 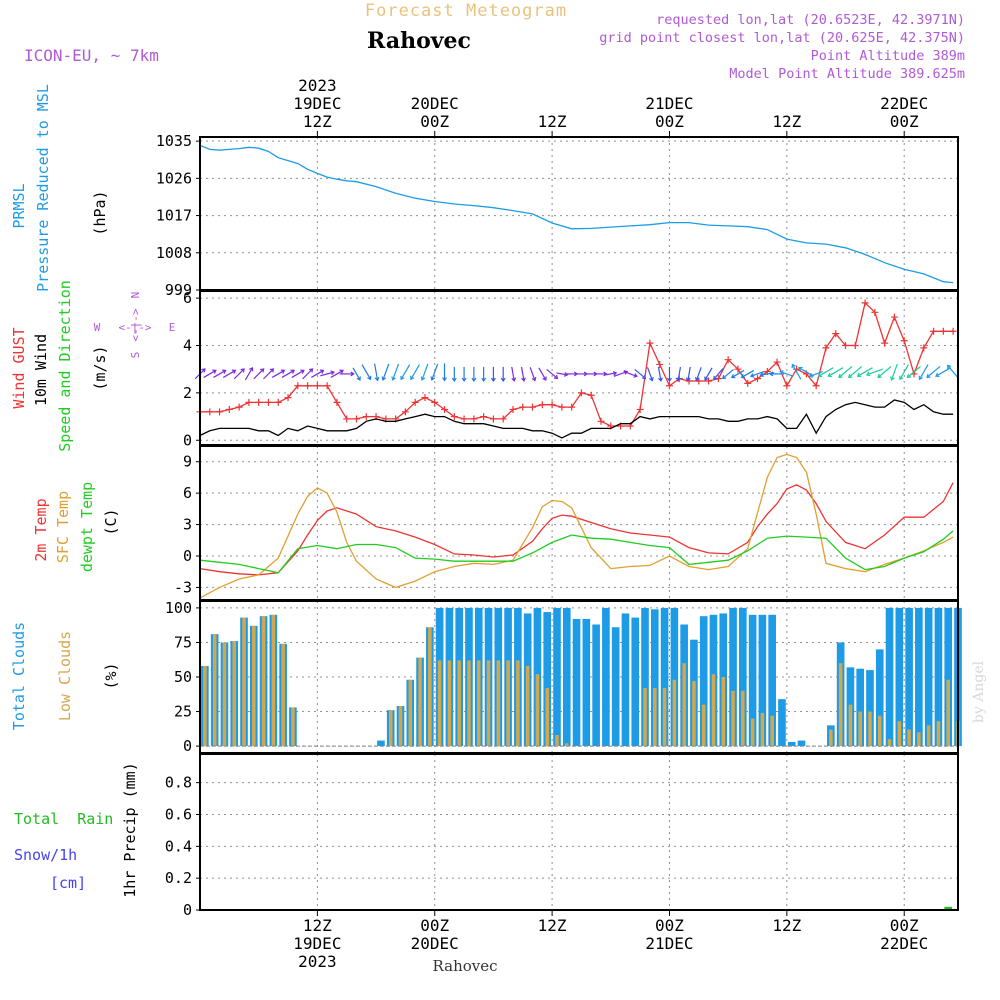 What do you see at coordinates (904, 121) in the screenshot?
I see `time-label: 00Z` at bounding box center [904, 121].